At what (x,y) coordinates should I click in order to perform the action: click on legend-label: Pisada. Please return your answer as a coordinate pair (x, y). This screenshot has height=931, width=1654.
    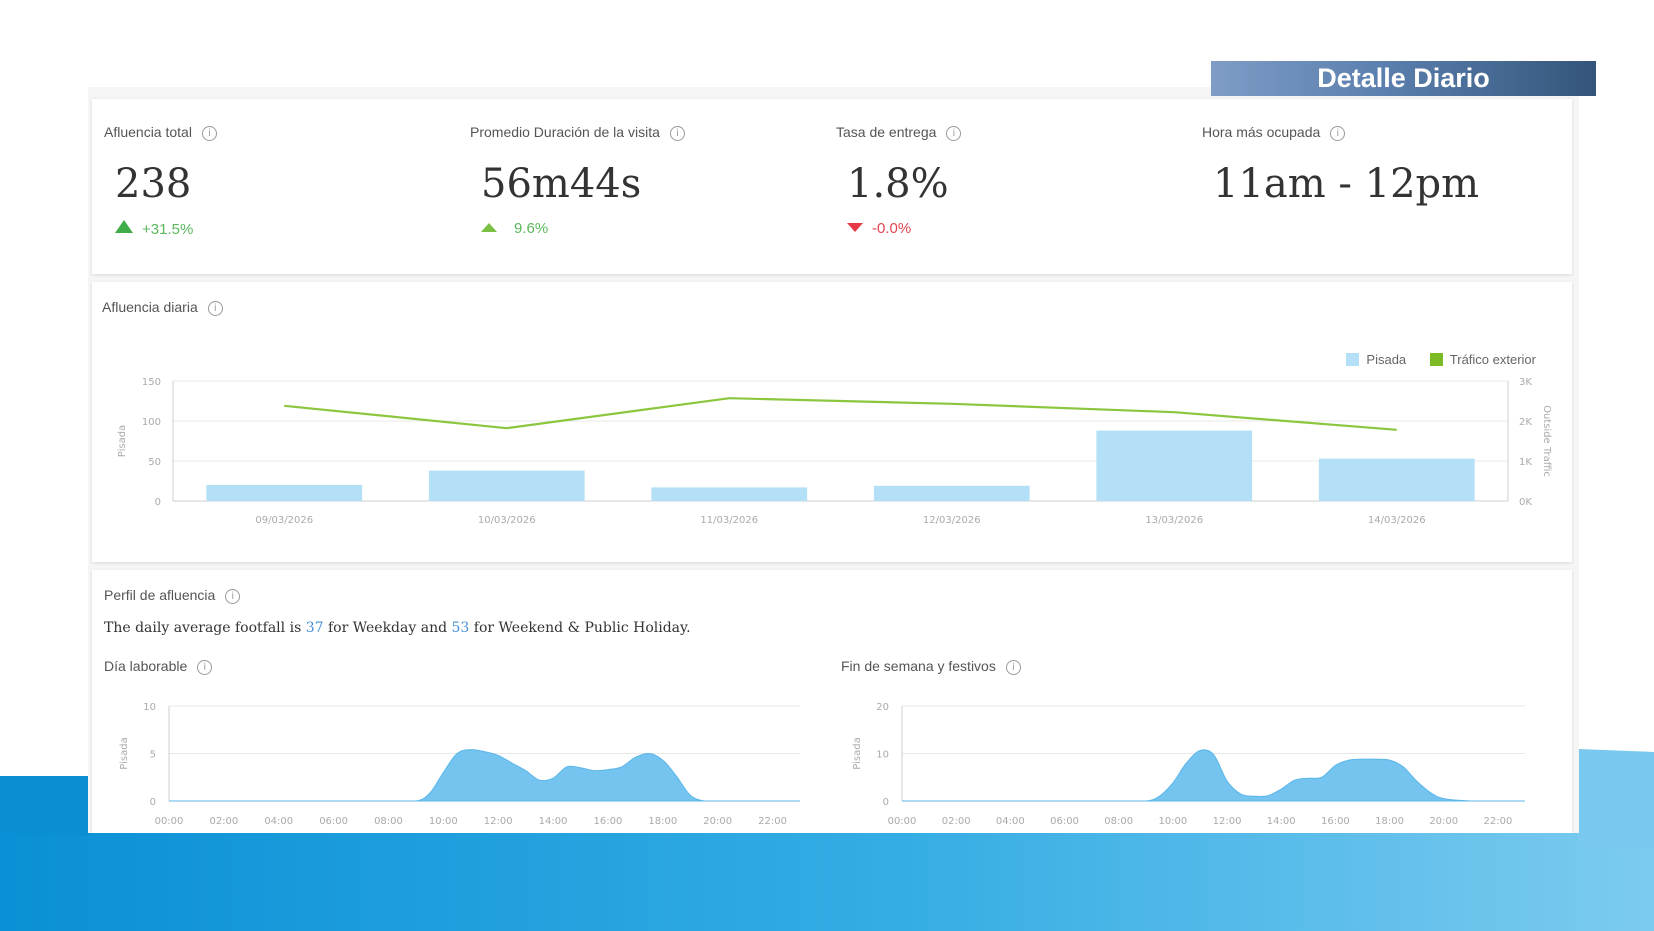
    Looking at the image, I should click on (1386, 359).